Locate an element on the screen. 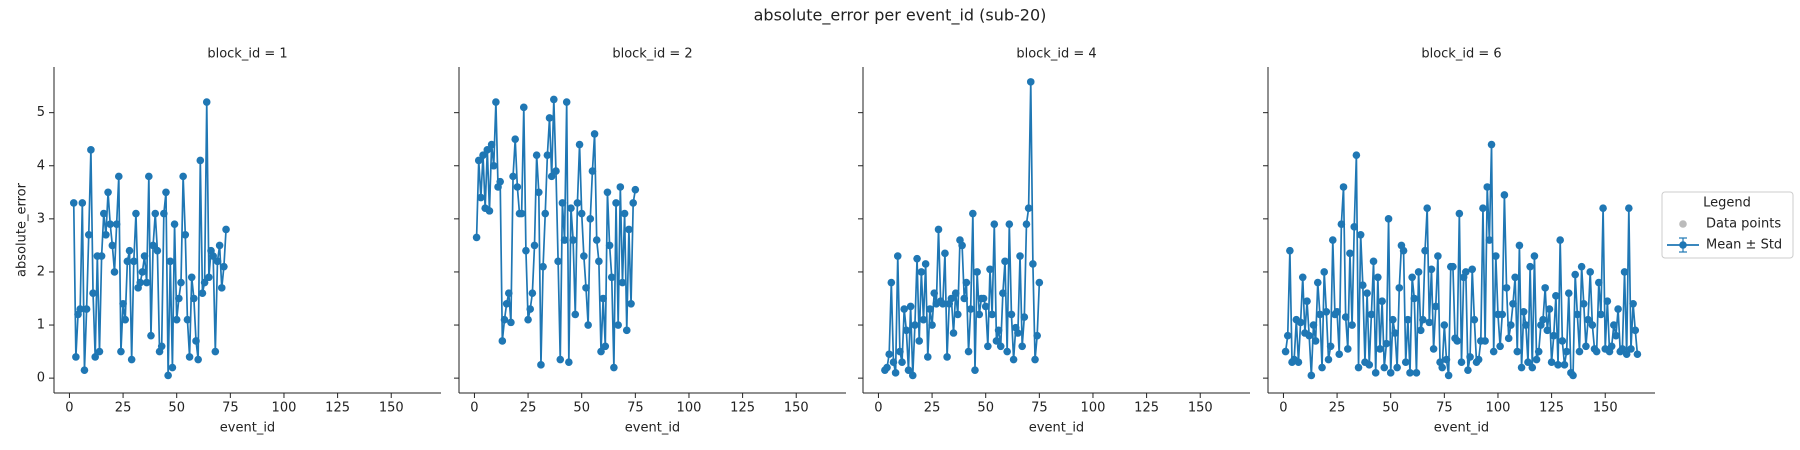  legend-label: Mean ± Std is located at coordinates (1744, 245).